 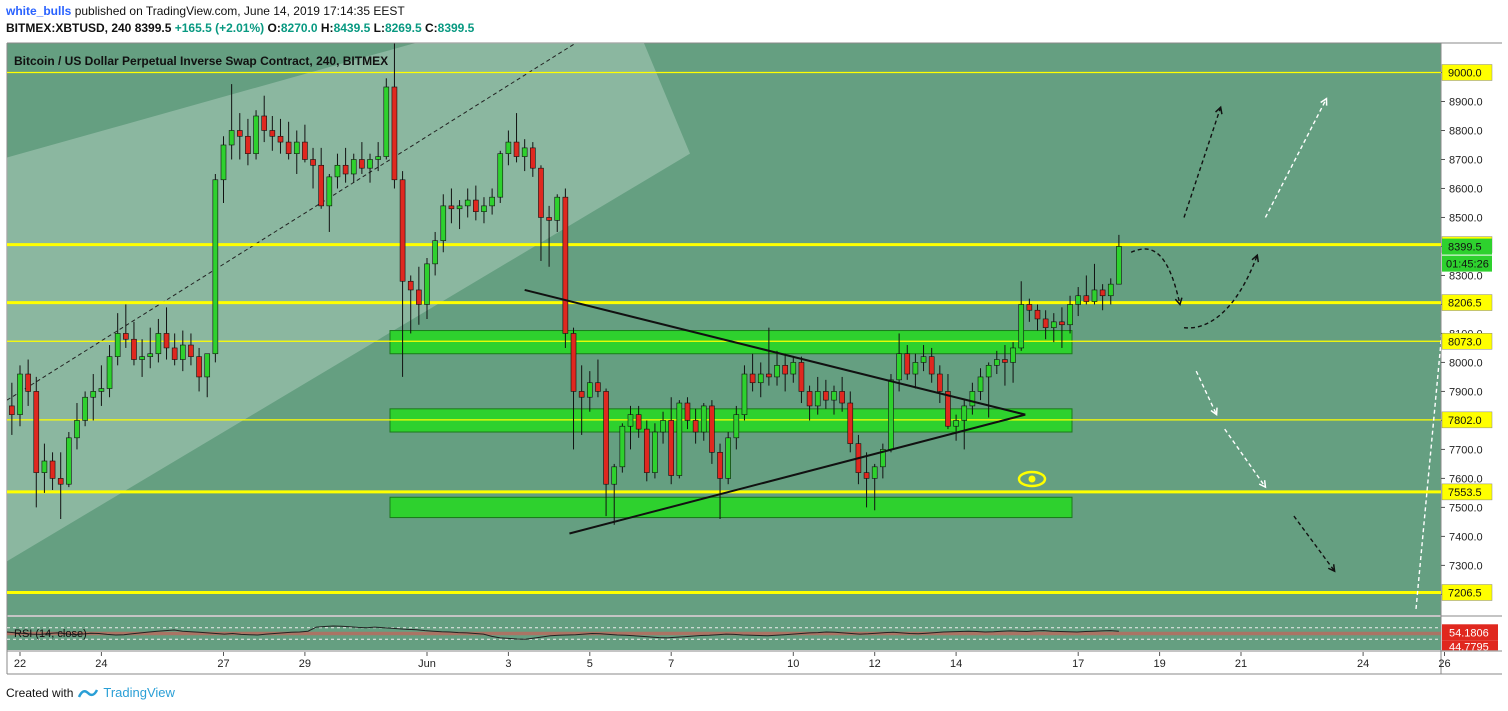 What do you see at coordinates (1466, 131) in the screenshot?
I see `y-tick-label: 8800.0` at bounding box center [1466, 131].